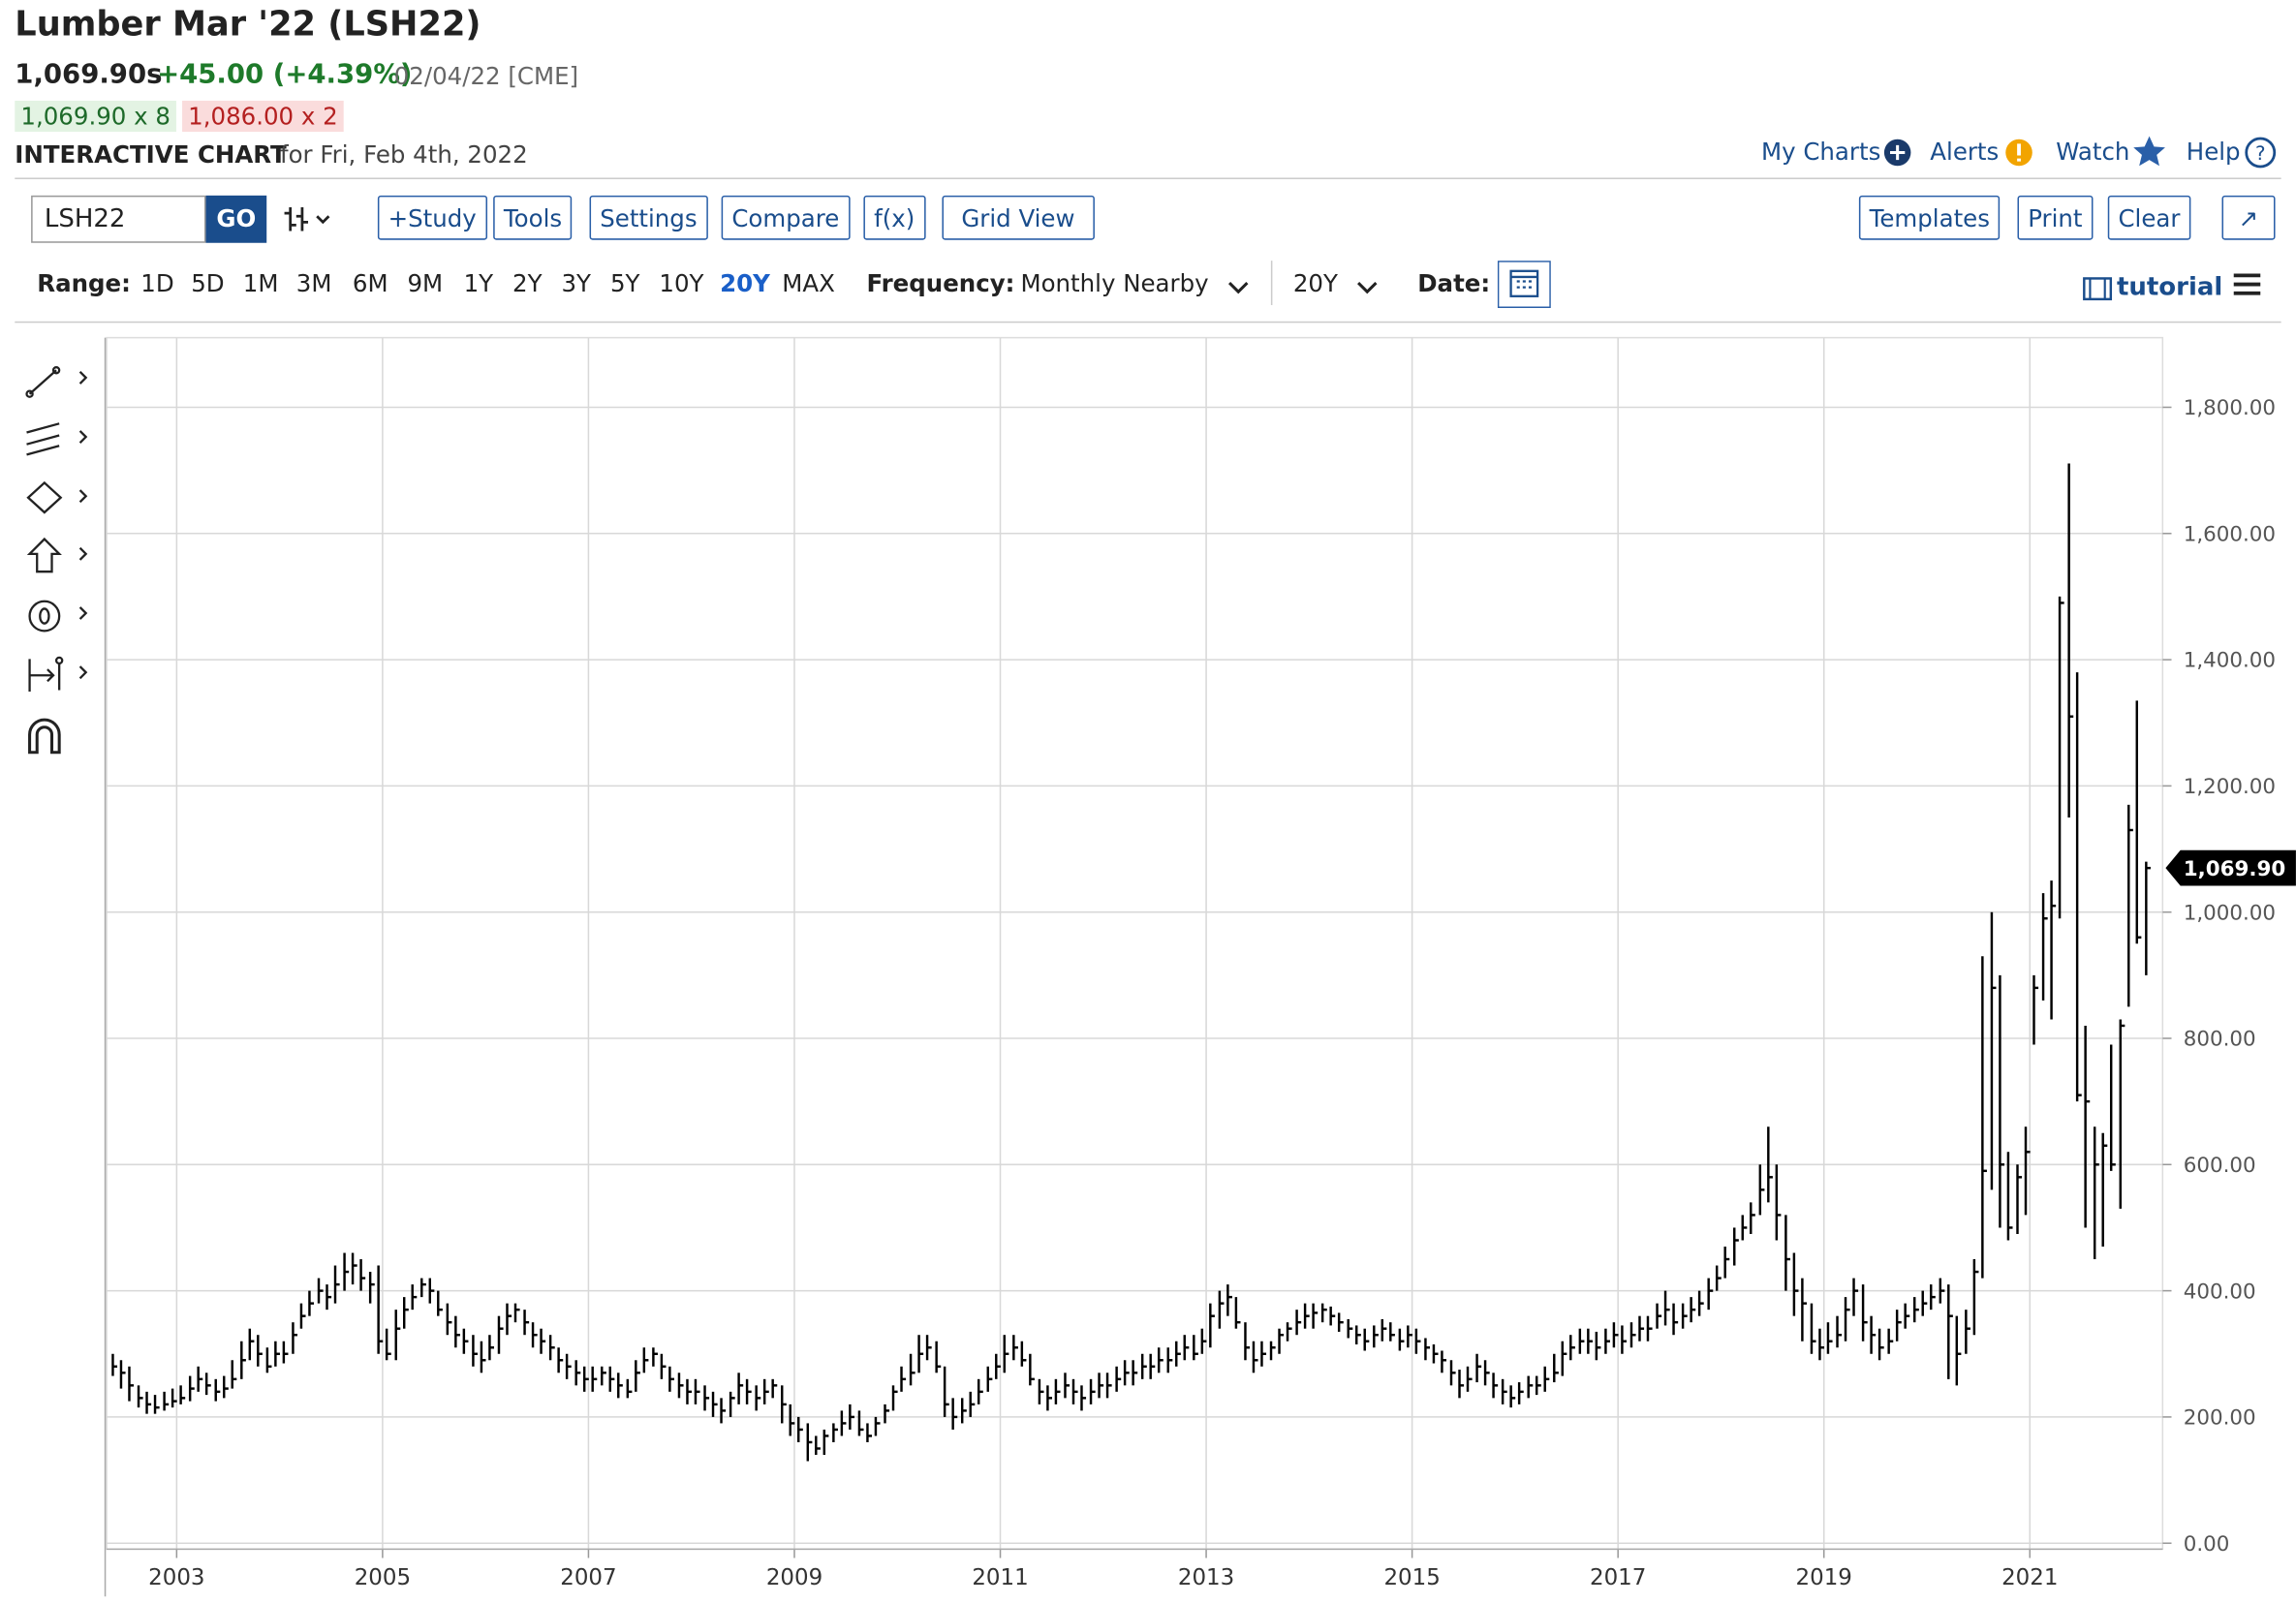 This screenshot has width=2296, height=1604. I want to click on y-tick-label: 800.00, so click(2220, 1040).